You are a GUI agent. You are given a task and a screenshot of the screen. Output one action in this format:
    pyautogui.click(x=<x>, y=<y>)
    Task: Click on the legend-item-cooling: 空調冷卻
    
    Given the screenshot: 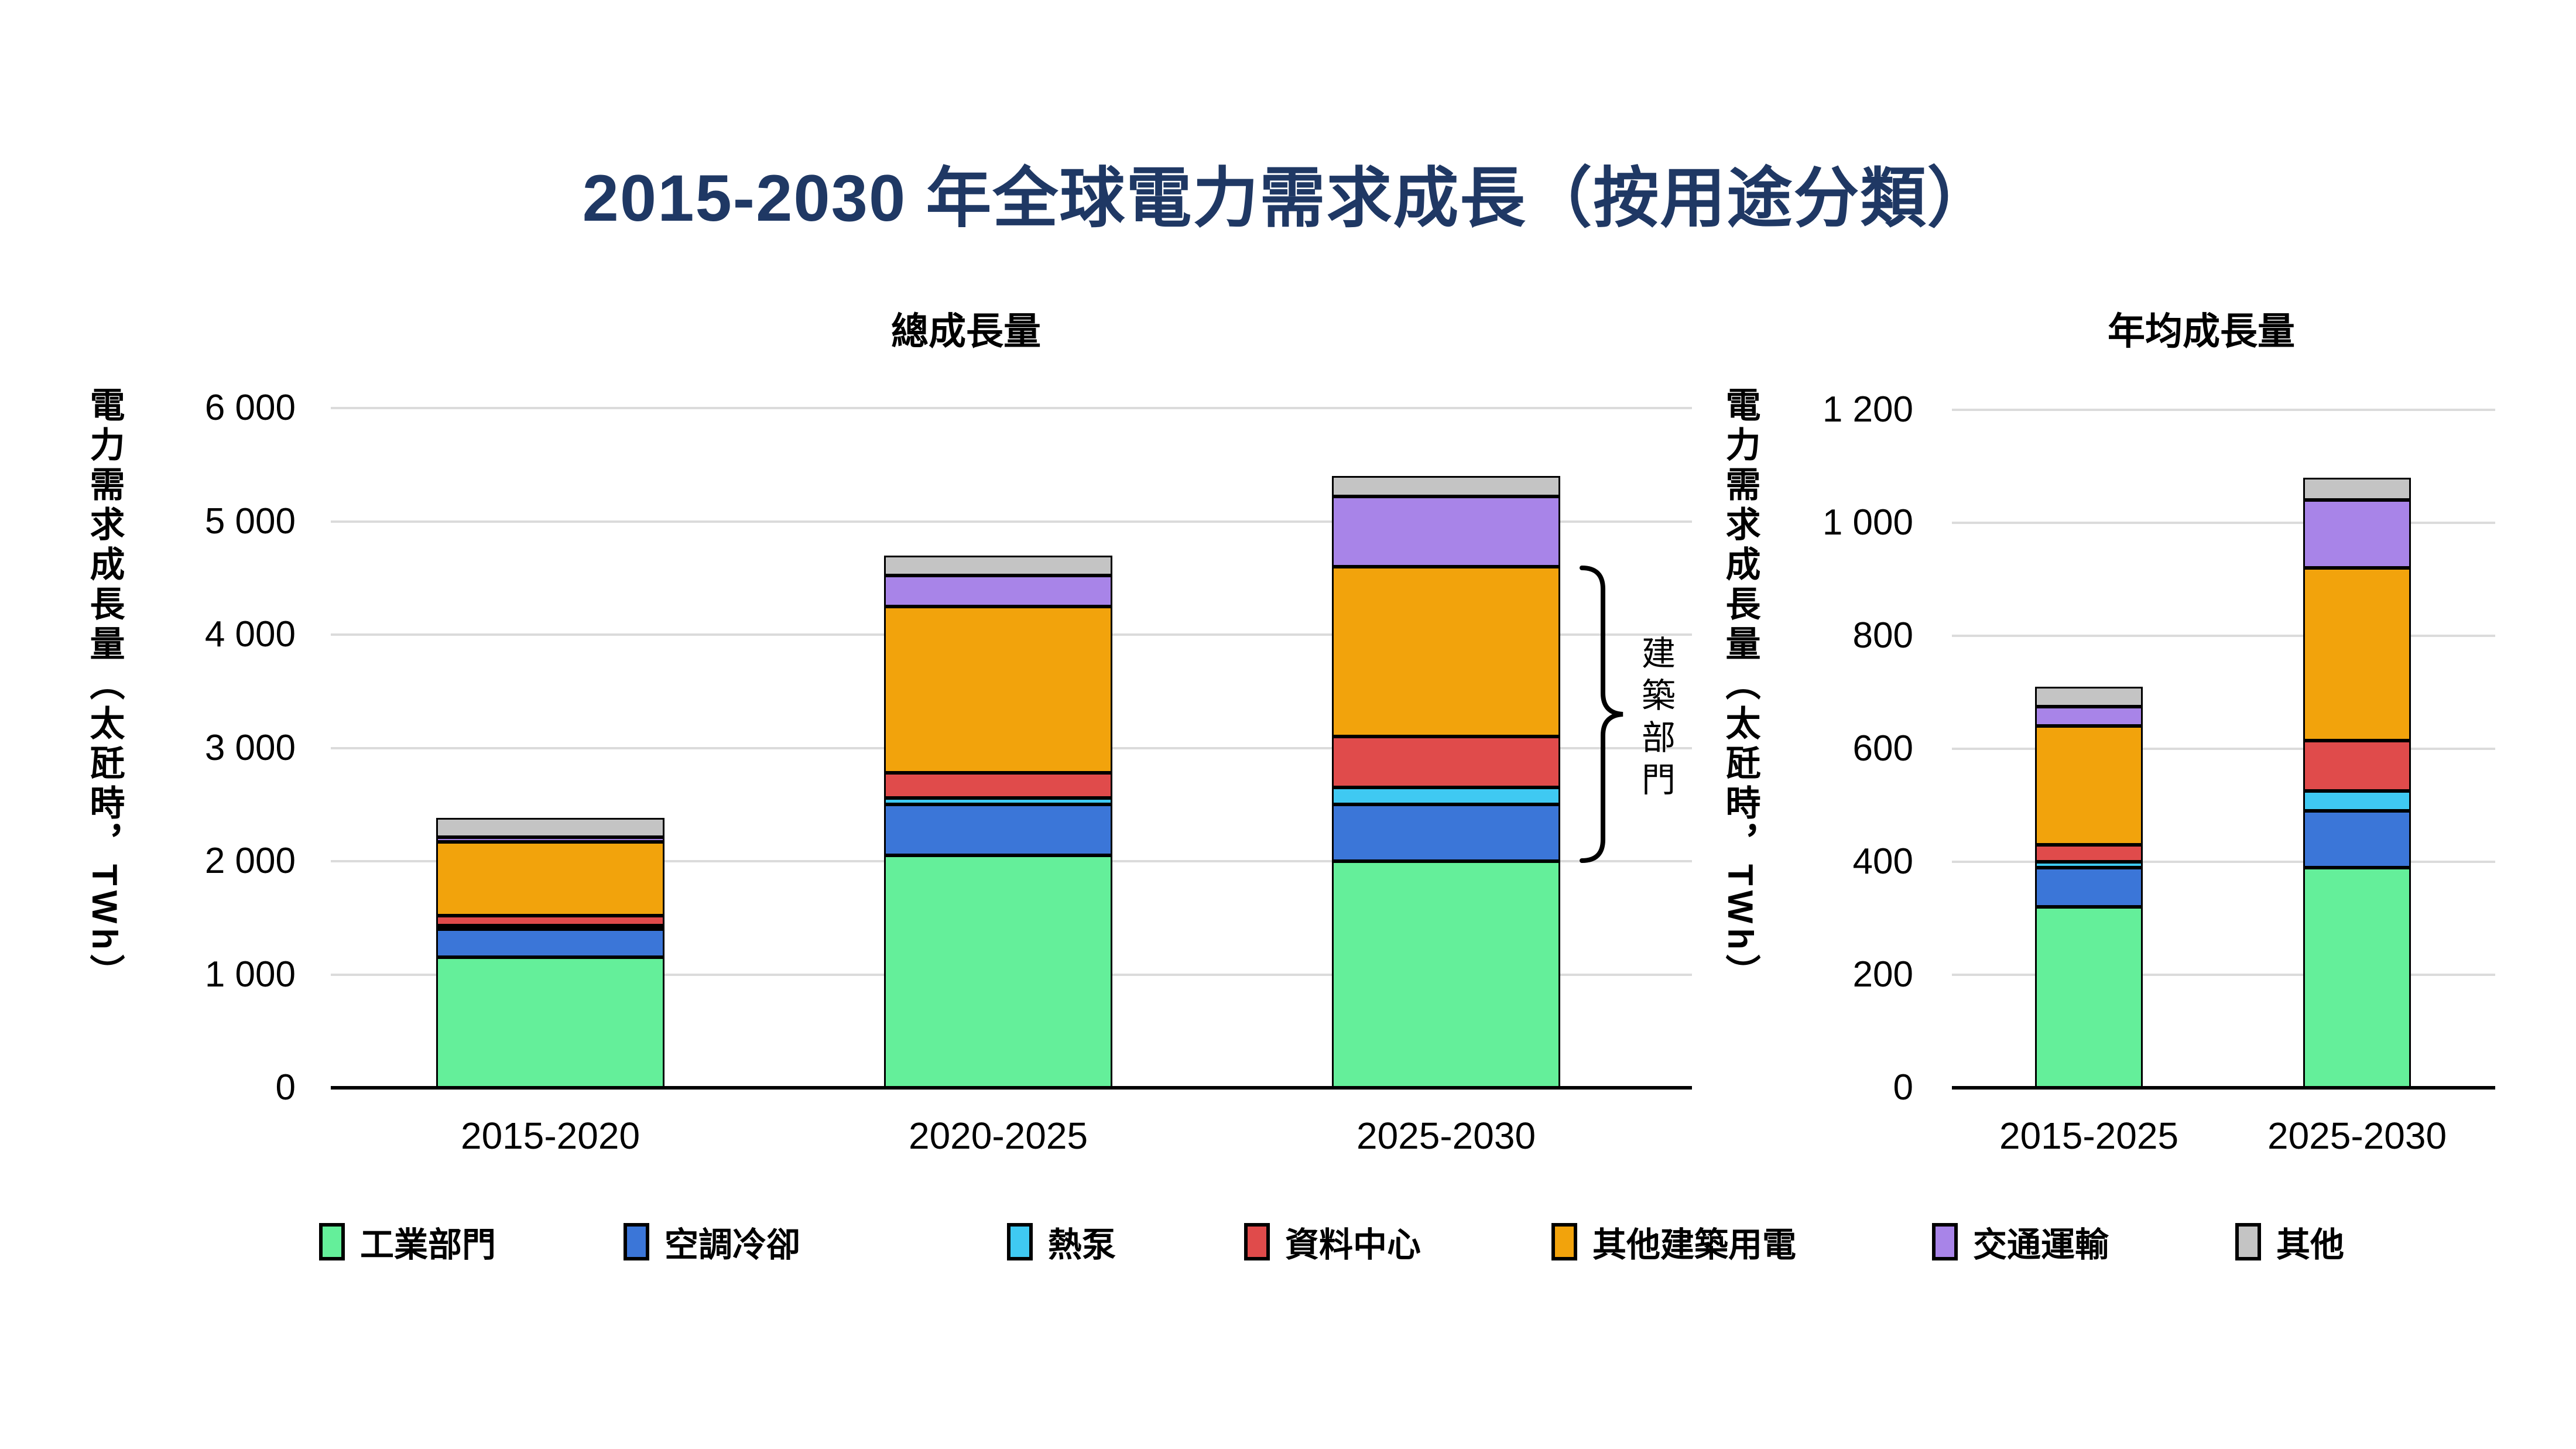 What is the action you would take?
    pyautogui.click(x=712, y=1242)
    